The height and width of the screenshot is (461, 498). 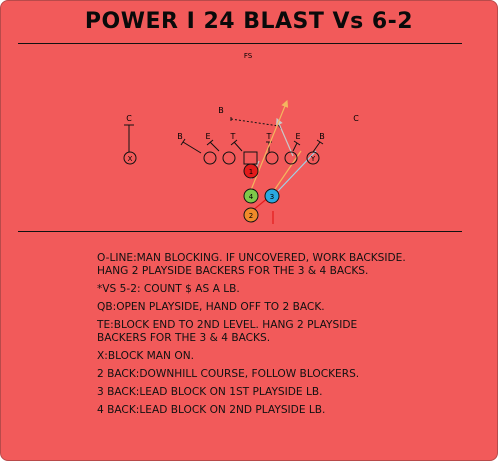 I want to click on label-back-4: 4, so click(x=251, y=197).